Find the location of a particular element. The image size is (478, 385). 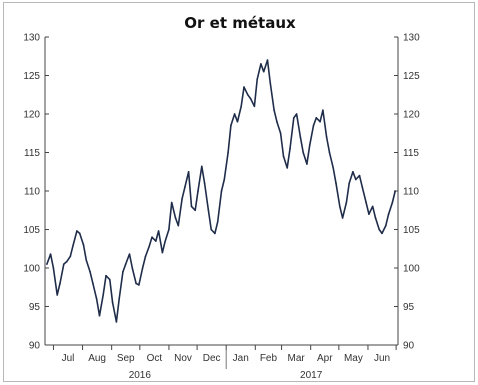

x-tick-label: Mar is located at coordinates (297, 358).